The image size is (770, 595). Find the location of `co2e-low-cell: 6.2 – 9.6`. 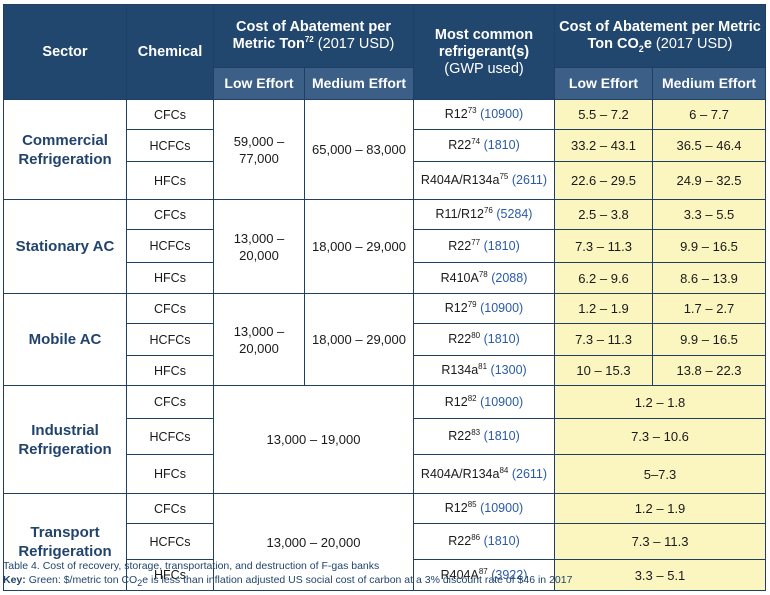

co2e-low-cell: 6.2 – 9.6 is located at coordinates (603, 278).